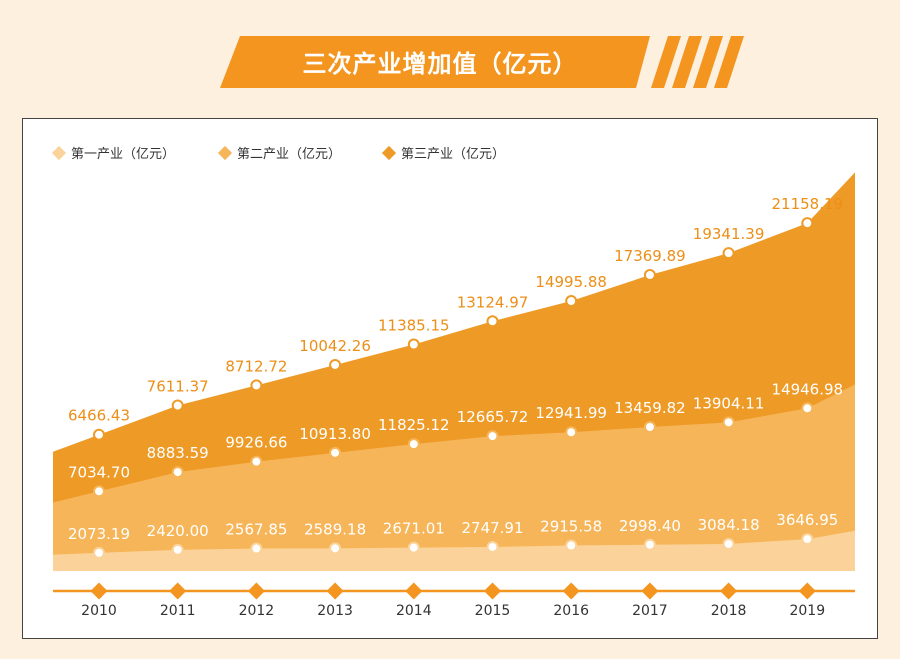  Describe the element at coordinates (571, 282) in the screenshot. I see `data-label-3-2016: 14995.88` at that location.